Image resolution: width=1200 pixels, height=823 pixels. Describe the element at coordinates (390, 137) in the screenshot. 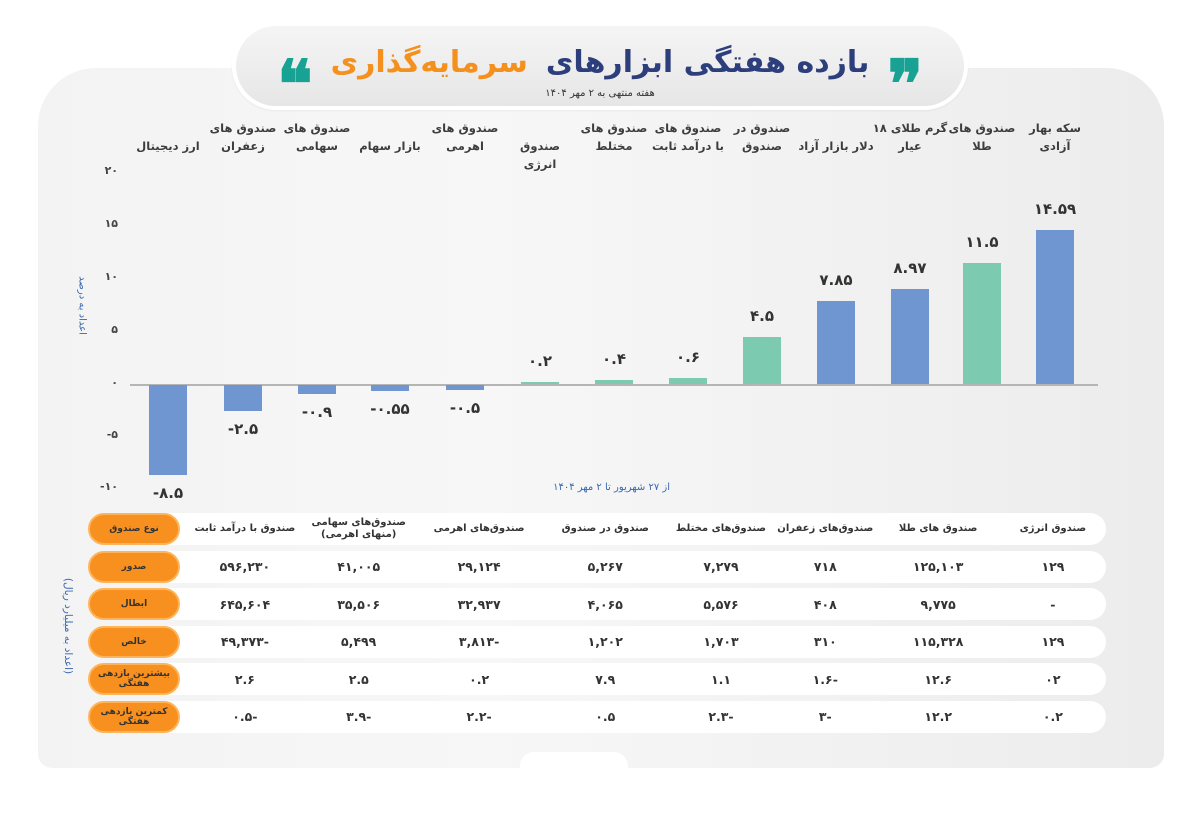

I see `category-label: بازار سهام` at that location.